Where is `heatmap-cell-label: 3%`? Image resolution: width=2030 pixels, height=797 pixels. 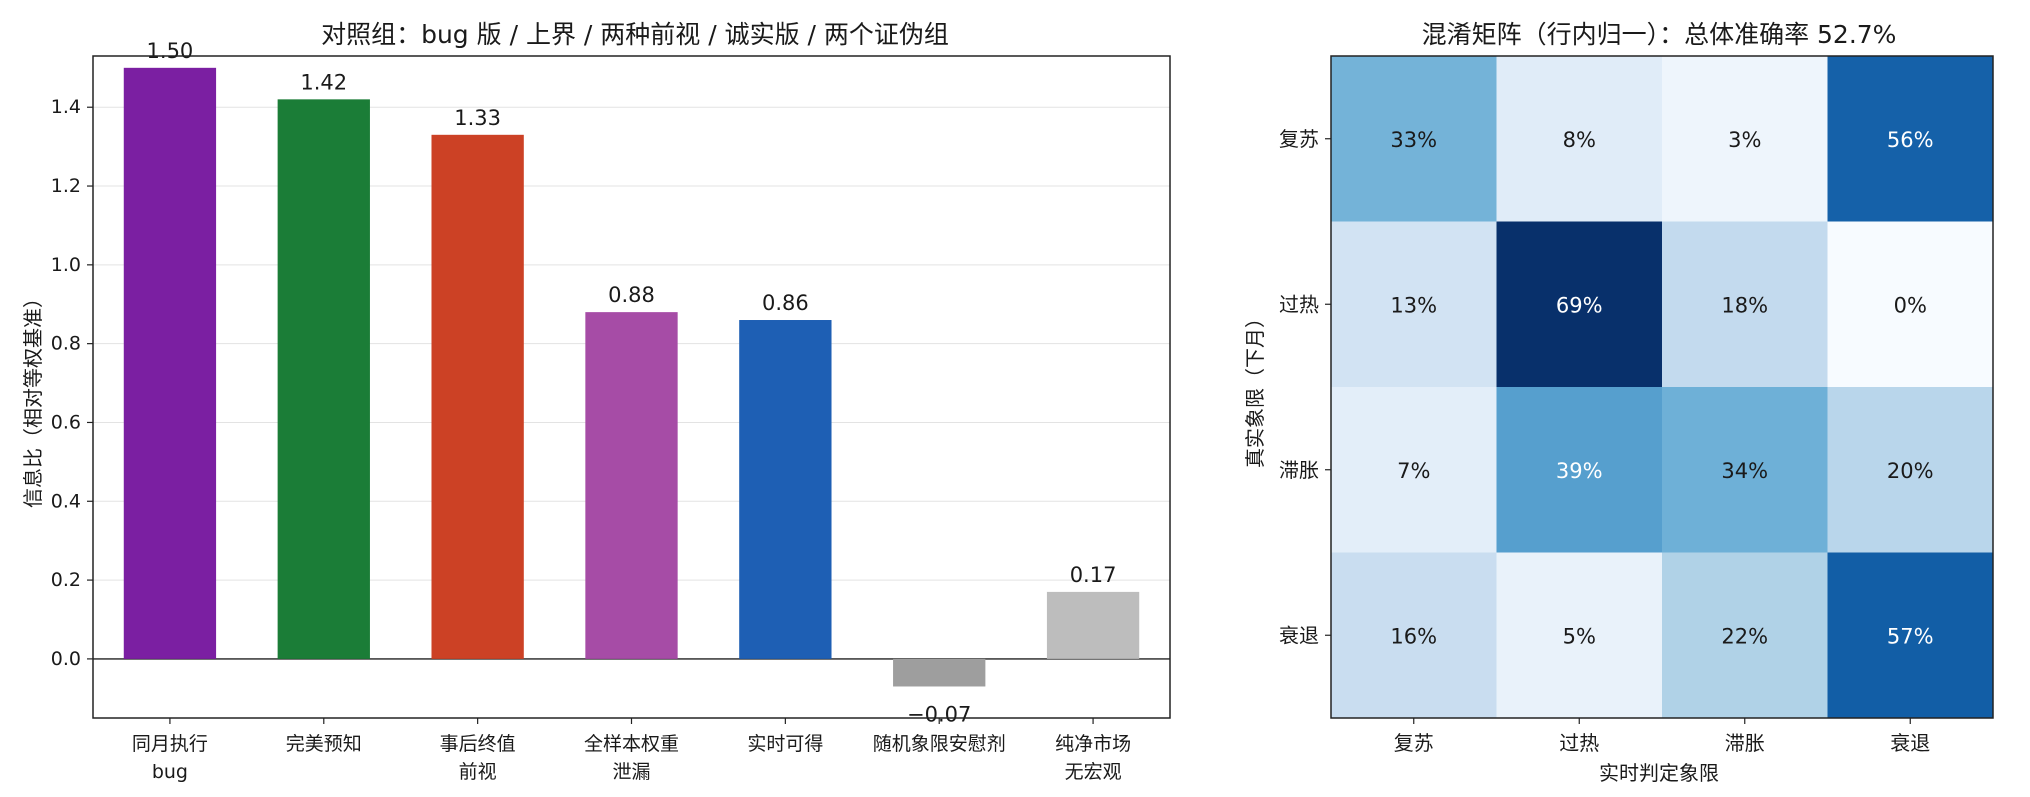
heatmap-cell-label: 3% is located at coordinates (1744, 140).